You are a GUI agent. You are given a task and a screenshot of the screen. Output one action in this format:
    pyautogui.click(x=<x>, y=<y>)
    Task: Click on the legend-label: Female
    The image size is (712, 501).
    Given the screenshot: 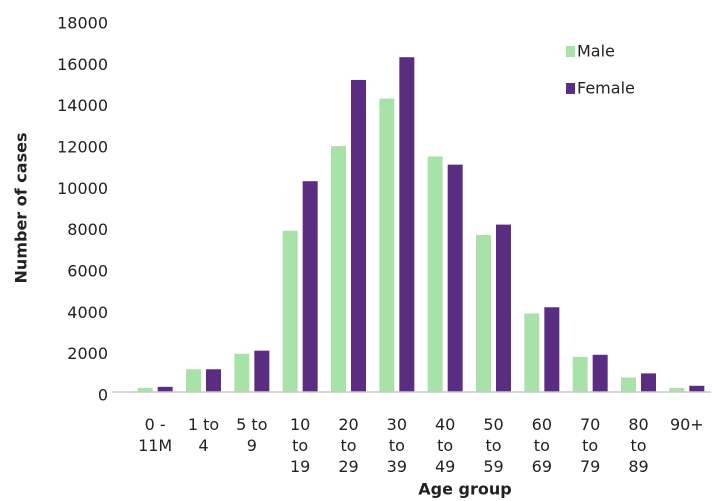 What is the action you would take?
    pyautogui.click(x=606, y=88)
    